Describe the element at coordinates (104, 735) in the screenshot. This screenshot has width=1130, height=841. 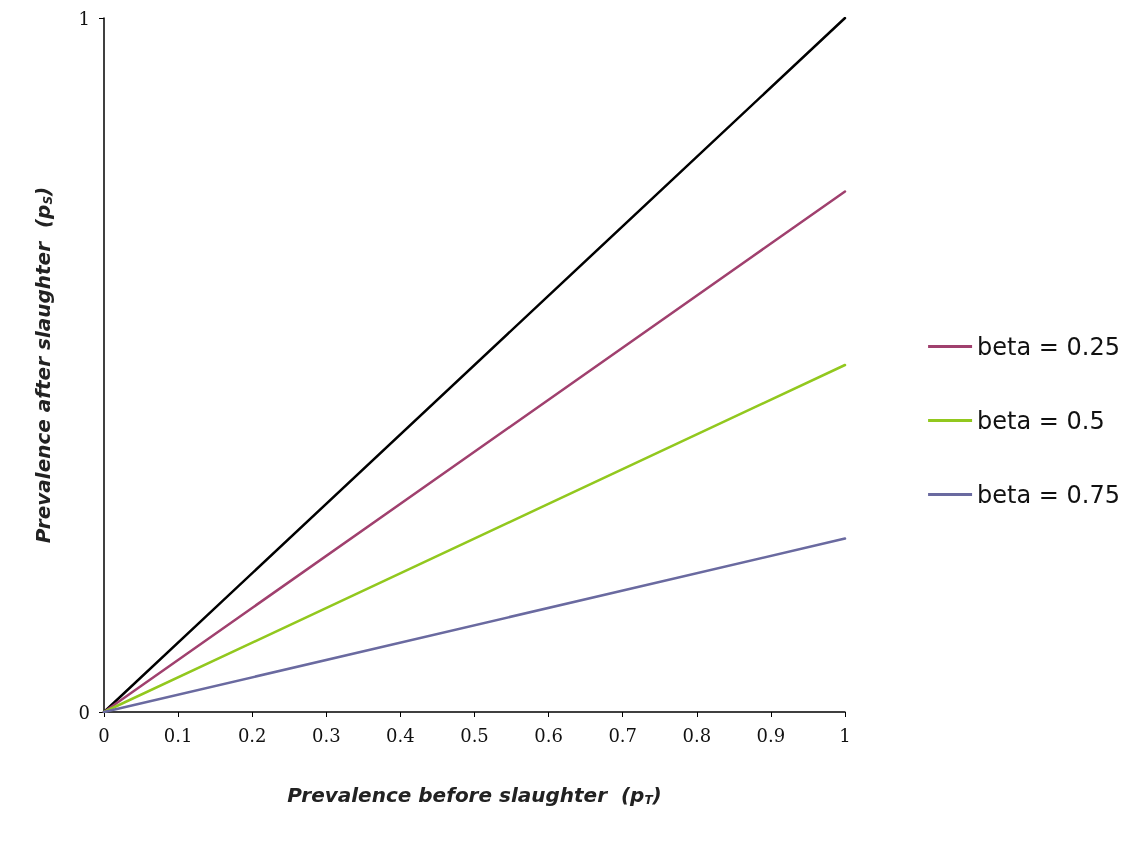
I see `x-tick-label: 0` at that location.